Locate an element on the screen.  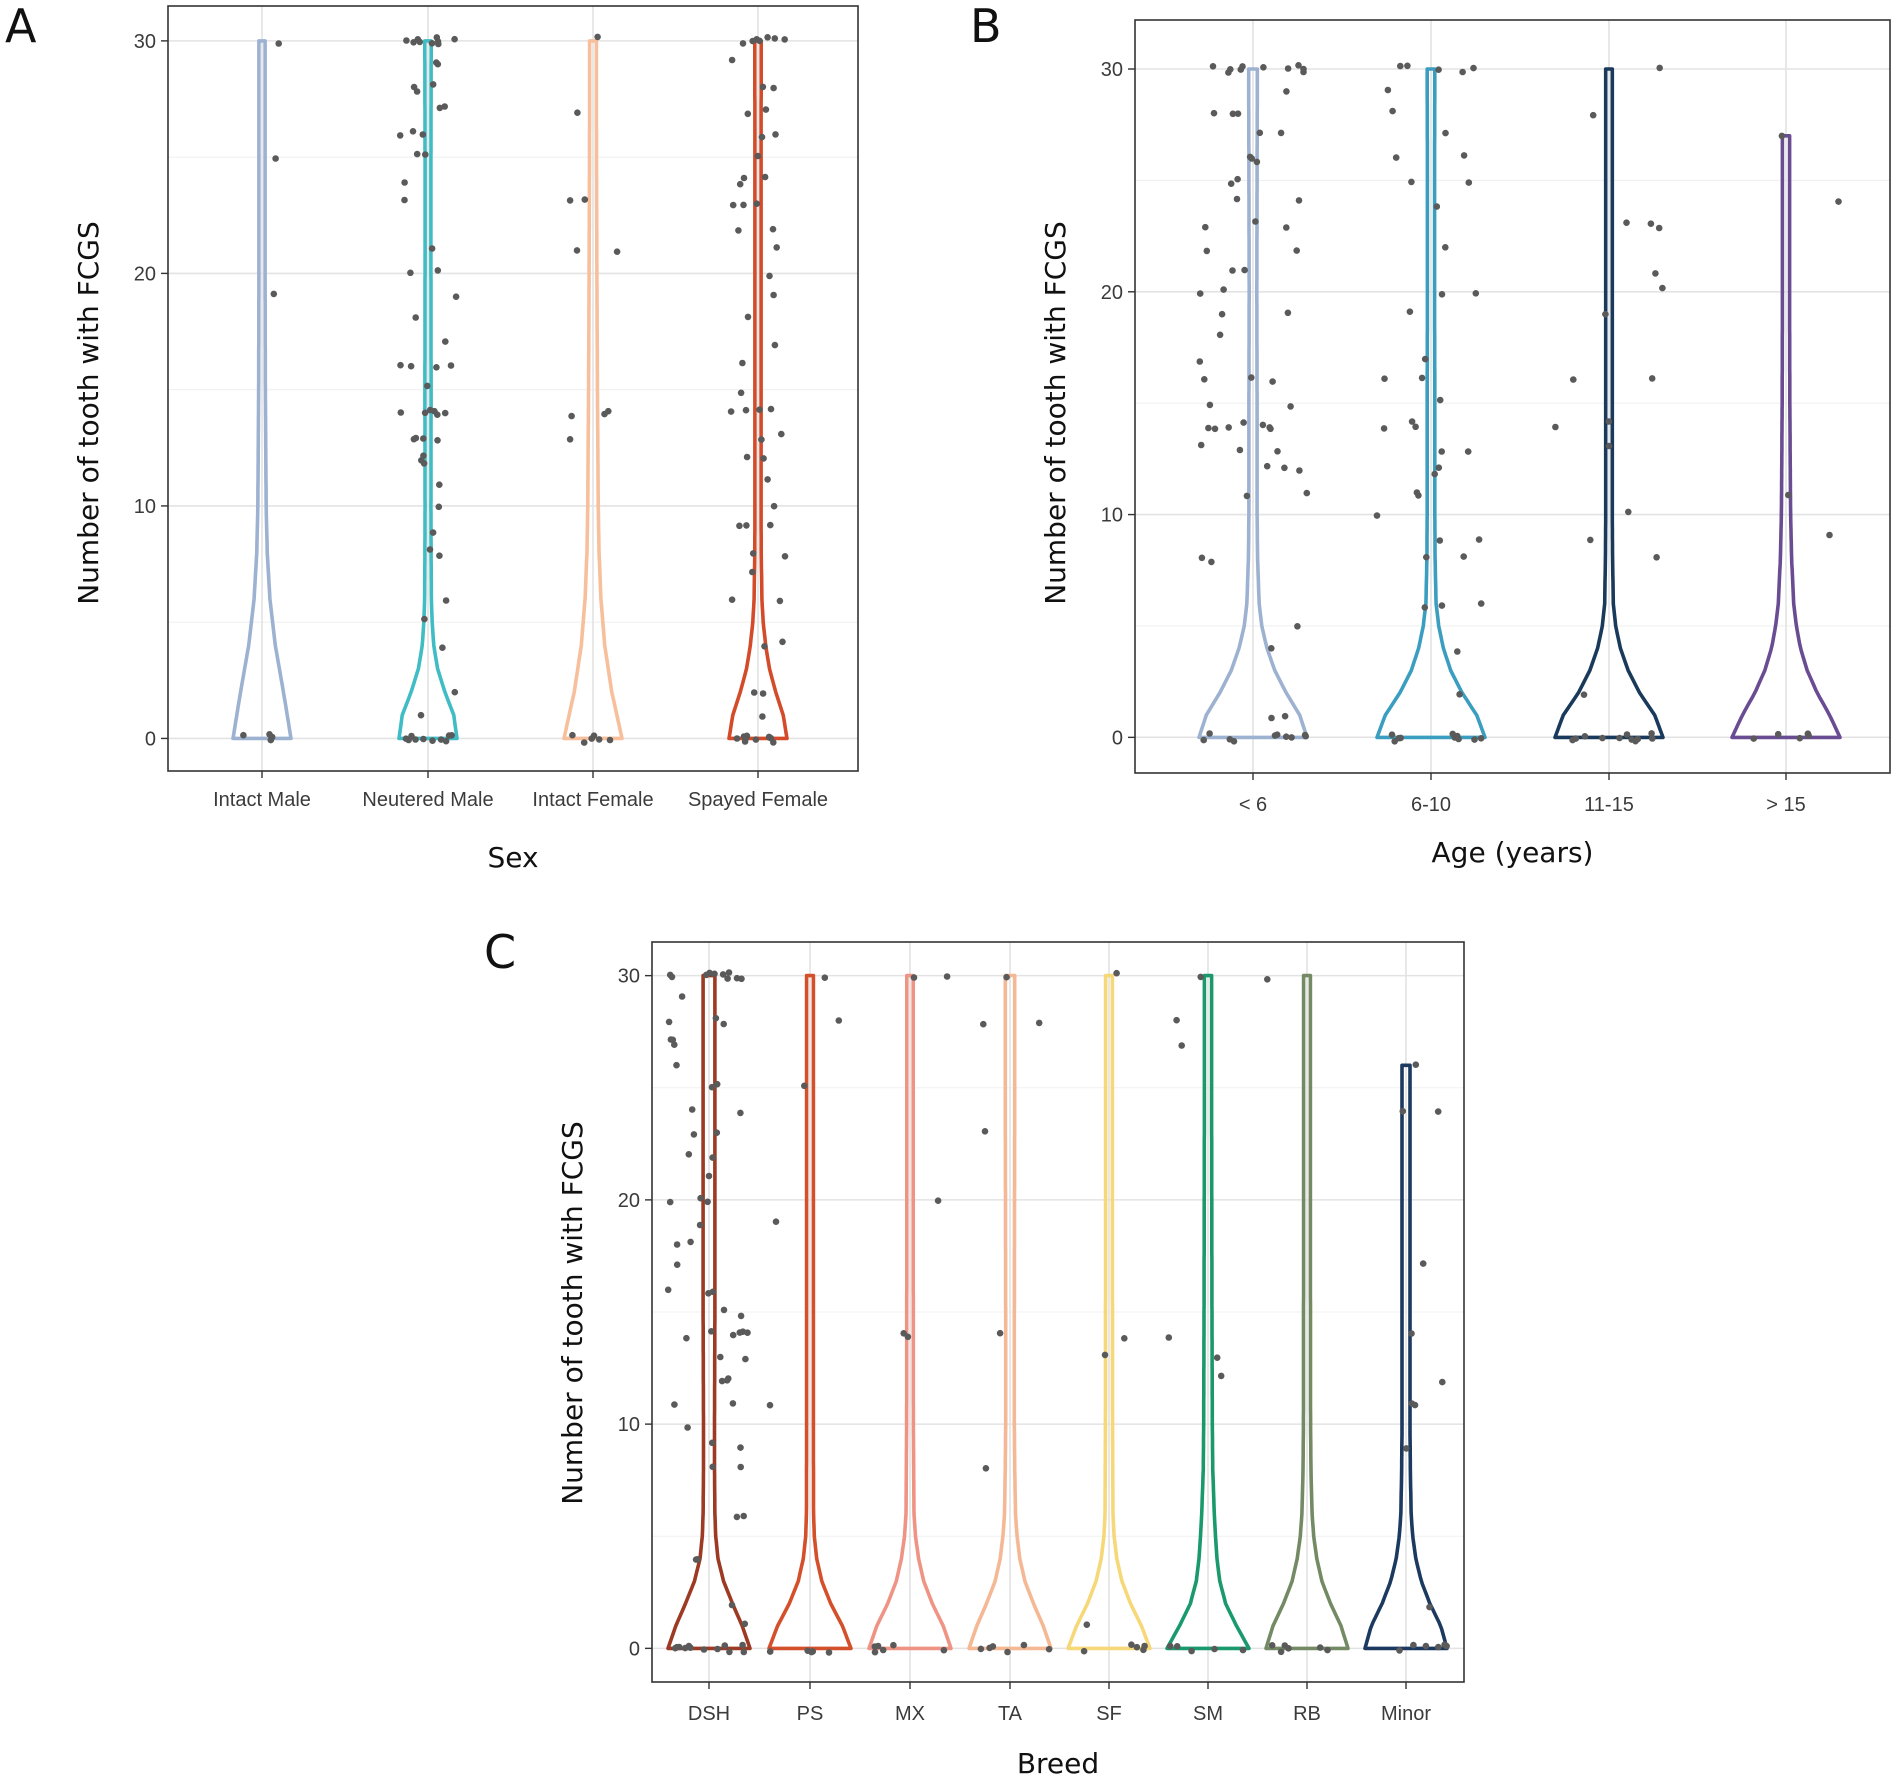
x-tick-label-neutered-male: Neutered Male is located at coordinates (427, 800).